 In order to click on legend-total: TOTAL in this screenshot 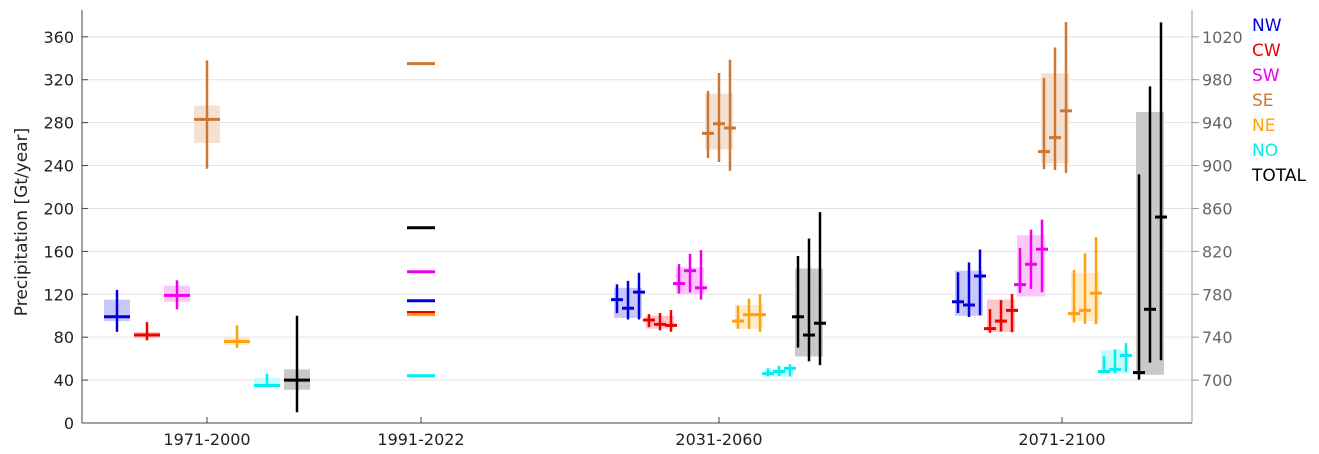, I will do `click(1278, 176)`.